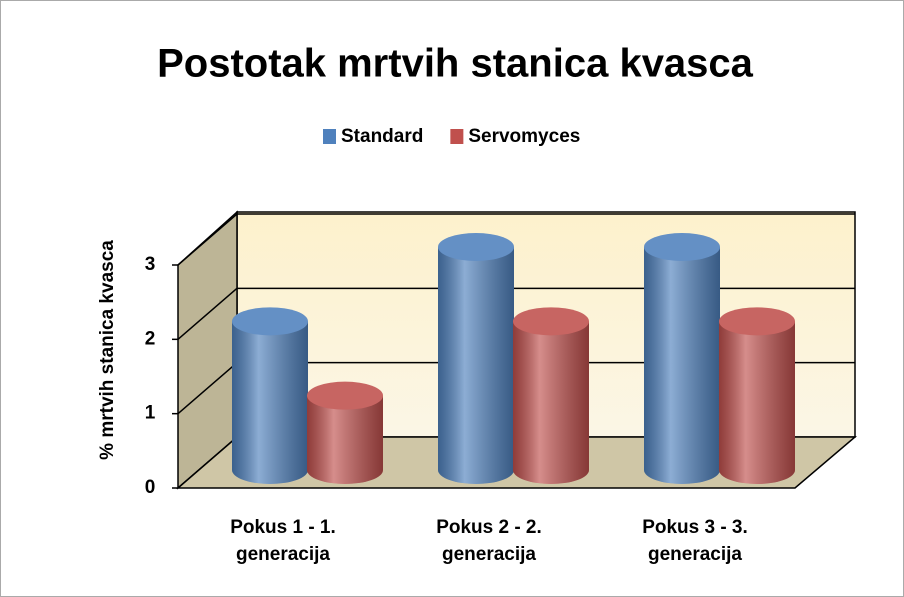 This screenshot has height=597, width=904. Describe the element at coordinates (283, 541) in the screenshot. I see `x-tick-label: Pokus 1 - 1. generacija` at that location.